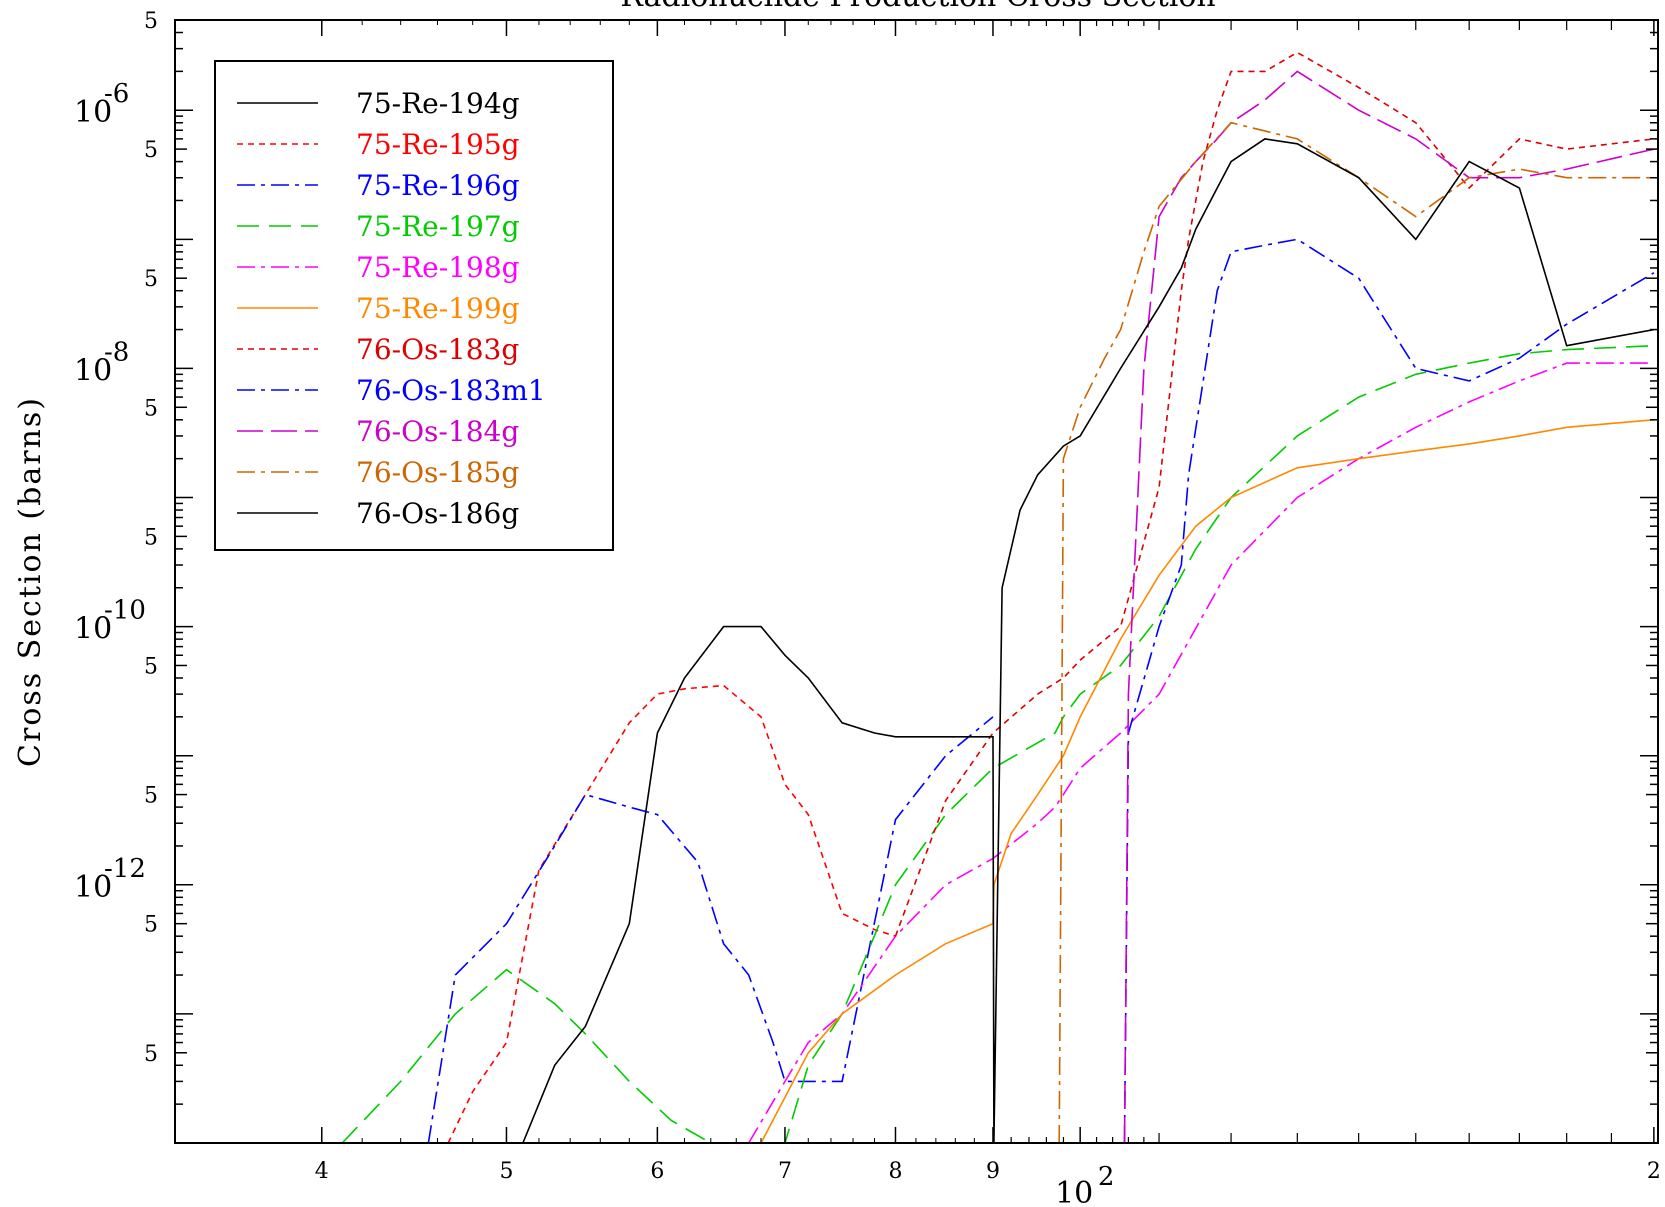  Describe the element at coordinates (116, 94) in the screenshot. I see `y-decade-exponent: -6` at that location.